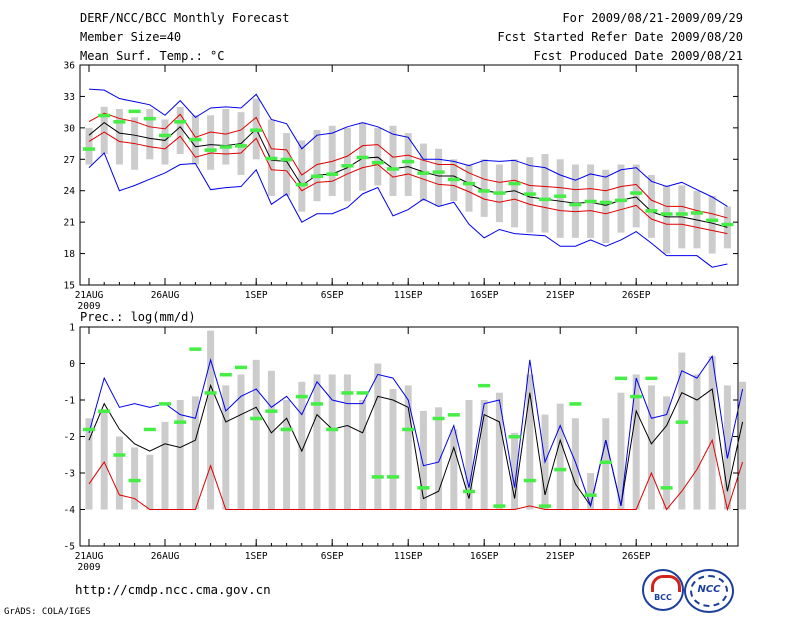 Image resolution: width=800 pixels, height=618 pixels. What do you see at coordinates (636, 556) in the screenshot?
I see `precip-xtick-label: 26SEP` at bounding box center [636, 556].